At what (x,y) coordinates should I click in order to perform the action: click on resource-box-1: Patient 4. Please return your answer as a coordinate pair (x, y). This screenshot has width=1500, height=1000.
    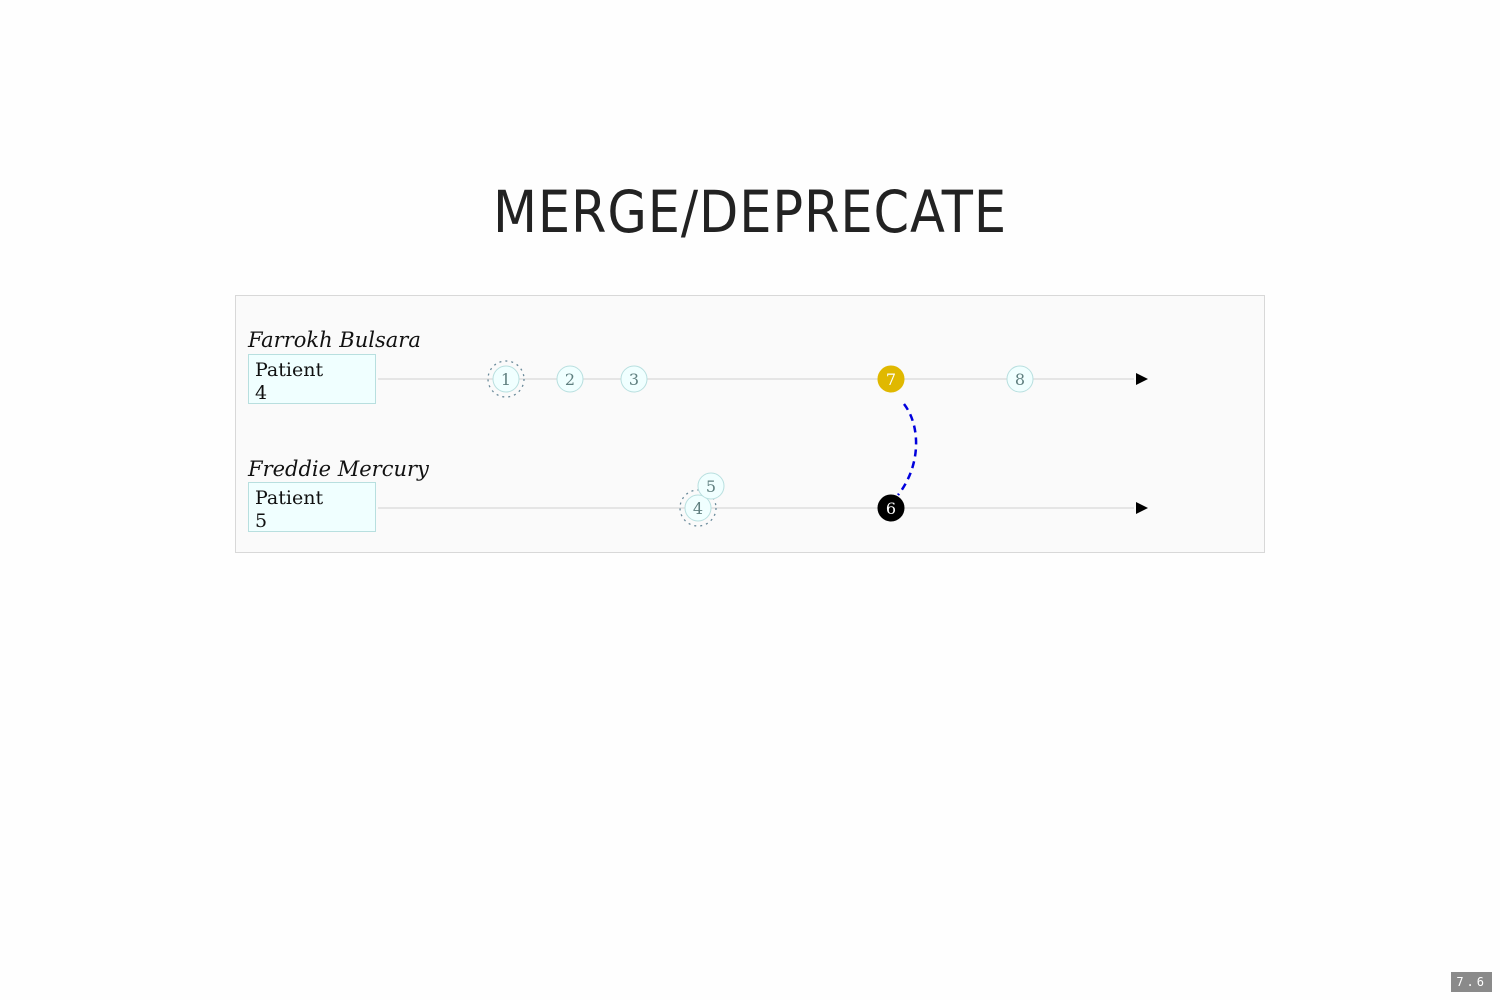
    Looking at the image, I should click on (312, 379).